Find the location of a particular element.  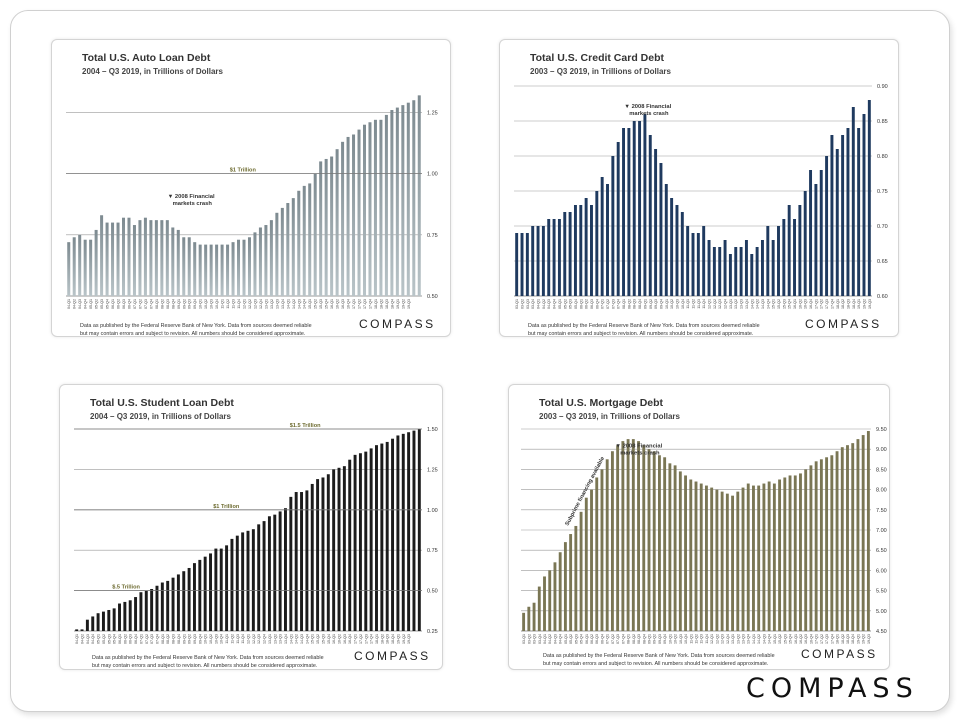

x-tick-label: 05-Q4 is located at coordinates (576, 304).